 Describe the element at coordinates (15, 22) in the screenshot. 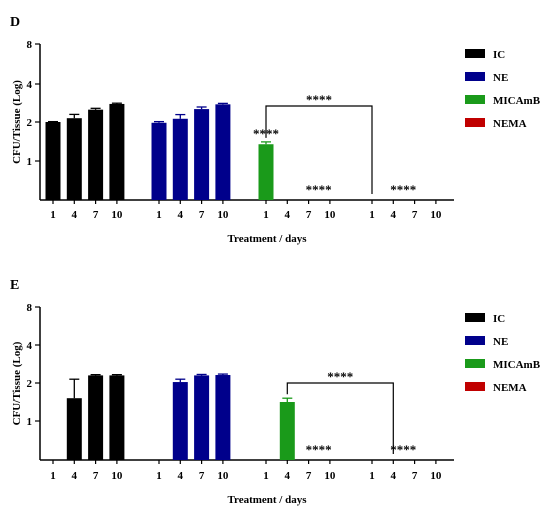

I see `panel-label: D` at that location.